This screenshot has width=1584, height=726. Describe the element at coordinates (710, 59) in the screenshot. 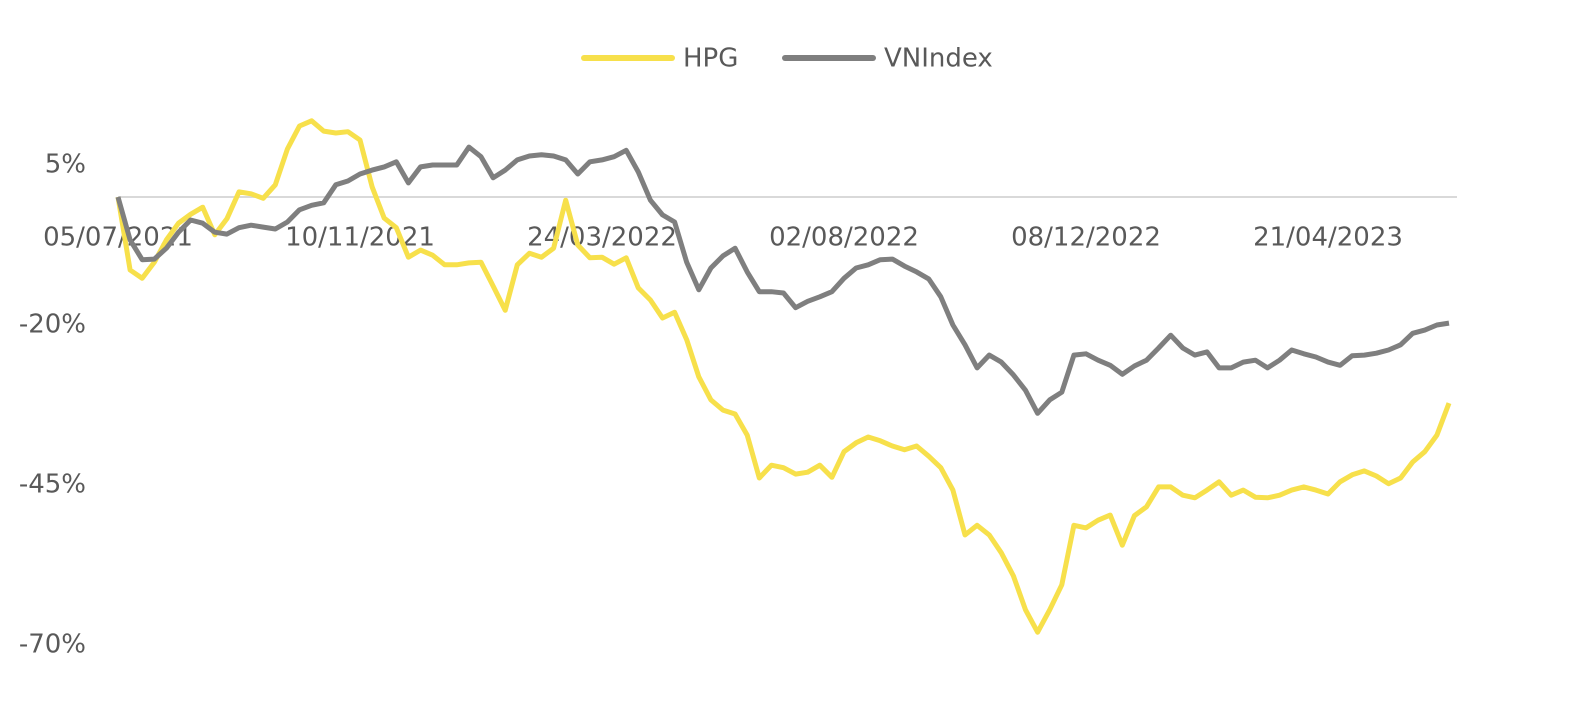

I see `legend-label: HPG` at that location.